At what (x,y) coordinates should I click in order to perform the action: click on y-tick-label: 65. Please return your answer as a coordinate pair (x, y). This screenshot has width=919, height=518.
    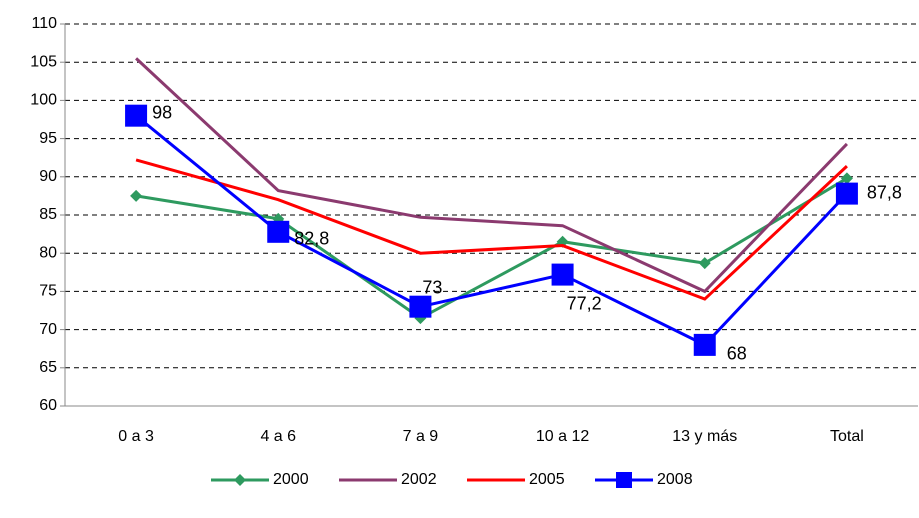
    Looking at the image, I should click on (48, 367).